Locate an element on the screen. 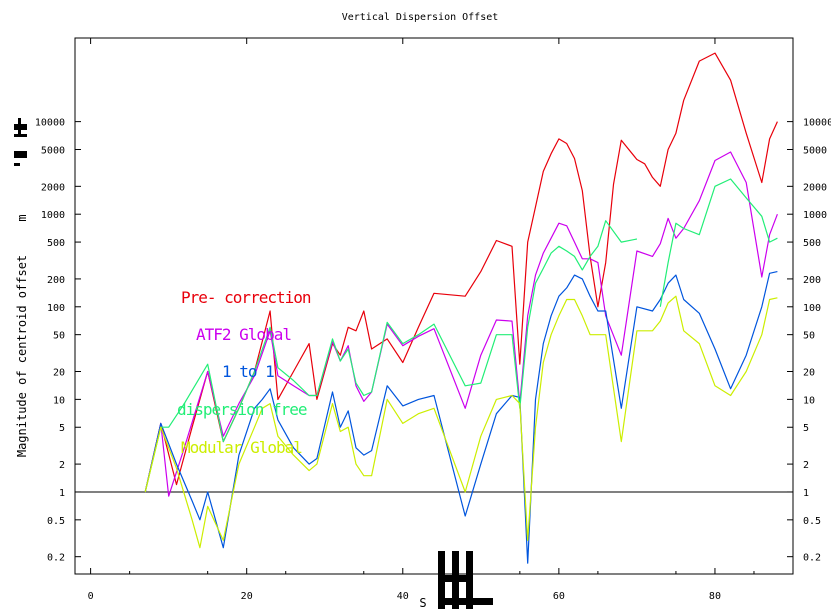  y-axis-unit-glyph-icon is located at coordinates (20, 142).